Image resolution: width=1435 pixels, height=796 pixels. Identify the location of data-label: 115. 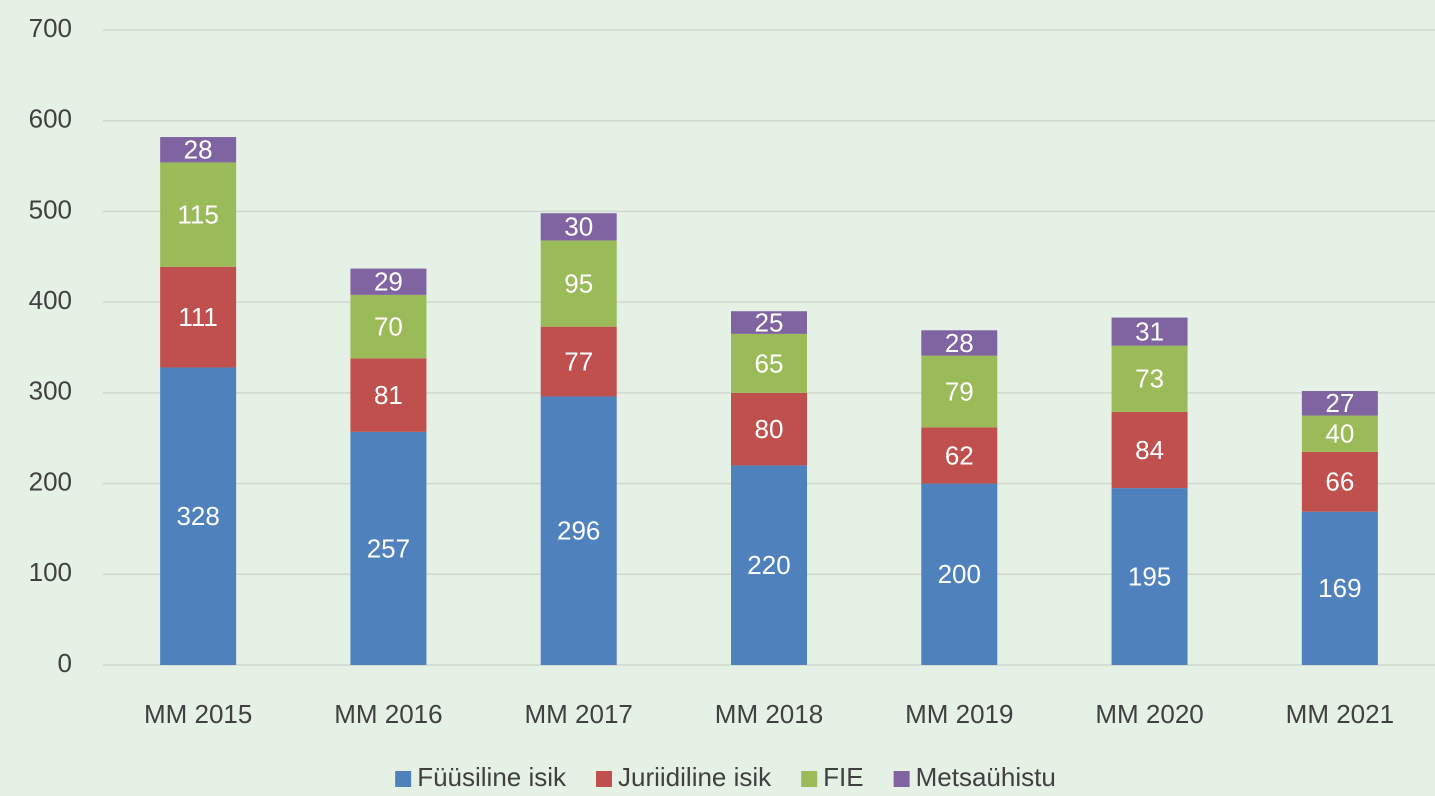
(197, 214).